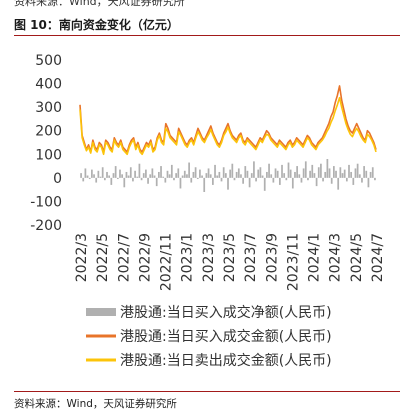 Image resolution: width=413 pixels, height=414 pixels. What do you see at coordinates (48, 61) in the screenshot?
I see `y-tick-label: 500` at bounding box center [48, 61].